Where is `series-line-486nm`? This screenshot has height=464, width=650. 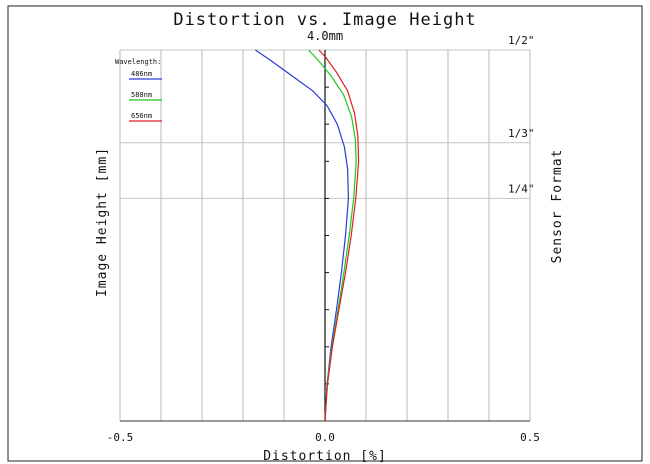 series-line-486nm is located at coordinates (302, 235).